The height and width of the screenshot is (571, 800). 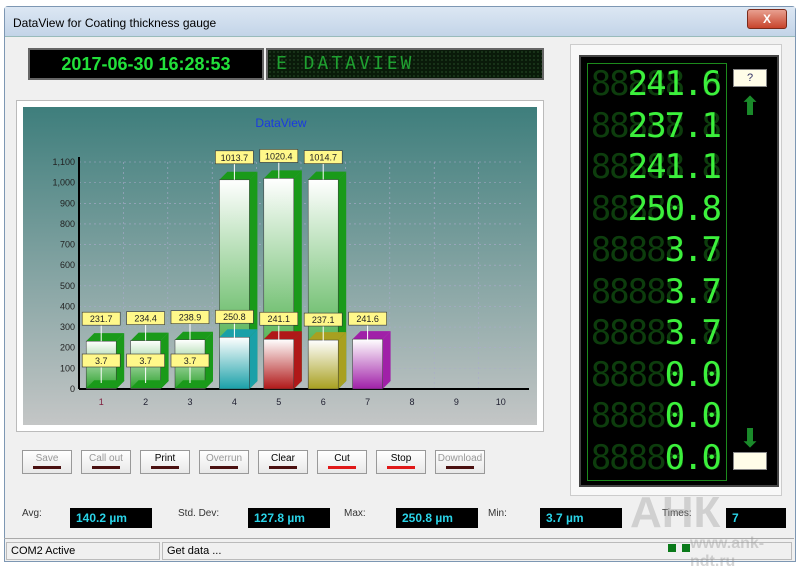 I want to click on max-value: 250.8 µm, so click(x=437, y=518).